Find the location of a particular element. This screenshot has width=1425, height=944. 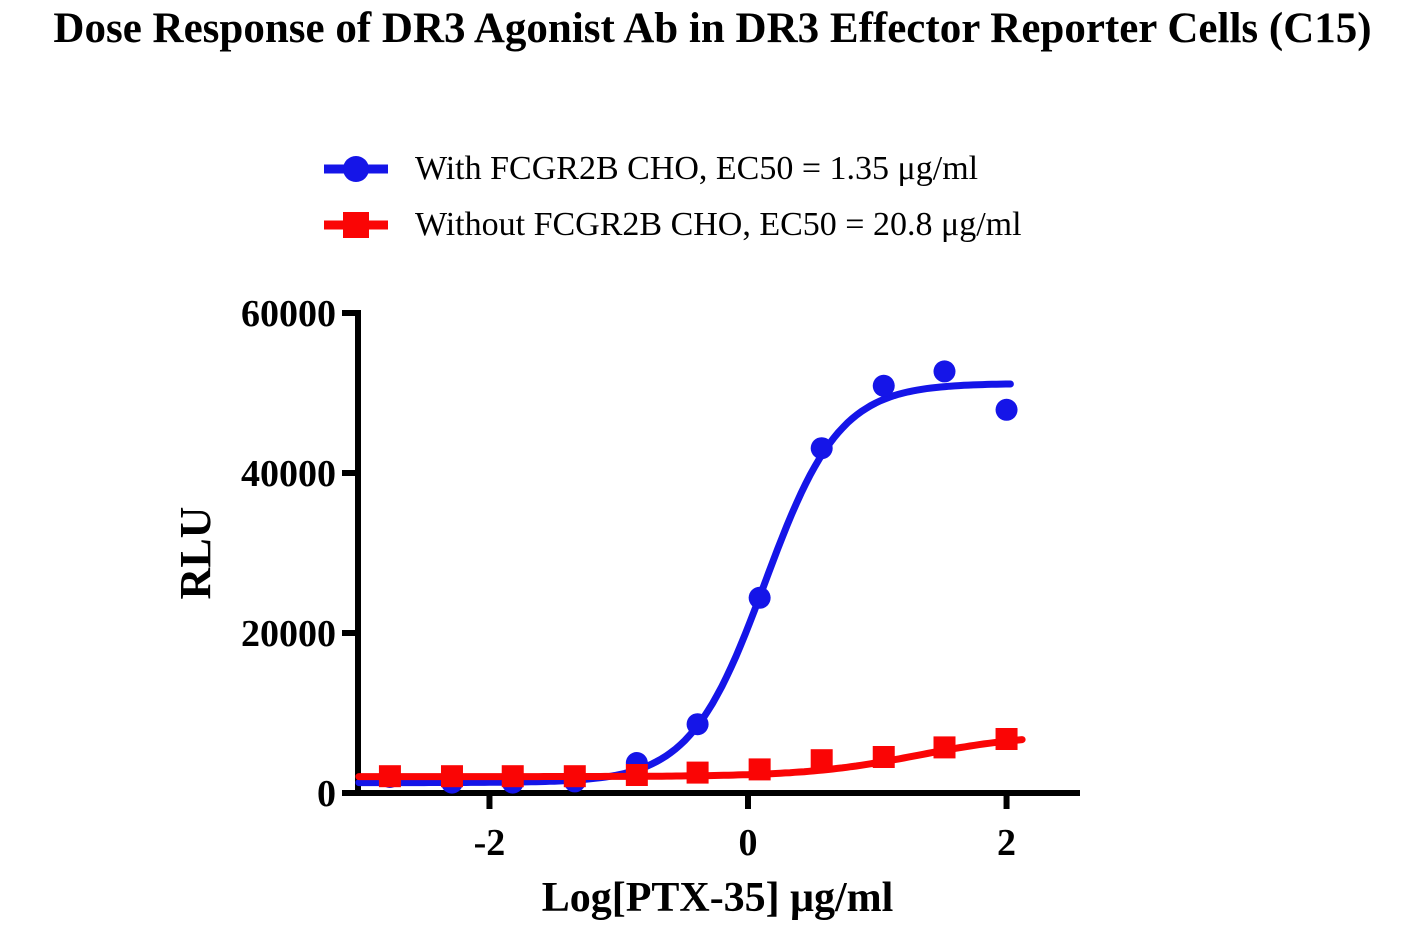

x-tick-label: -2 is located at coordinates (490, 843).